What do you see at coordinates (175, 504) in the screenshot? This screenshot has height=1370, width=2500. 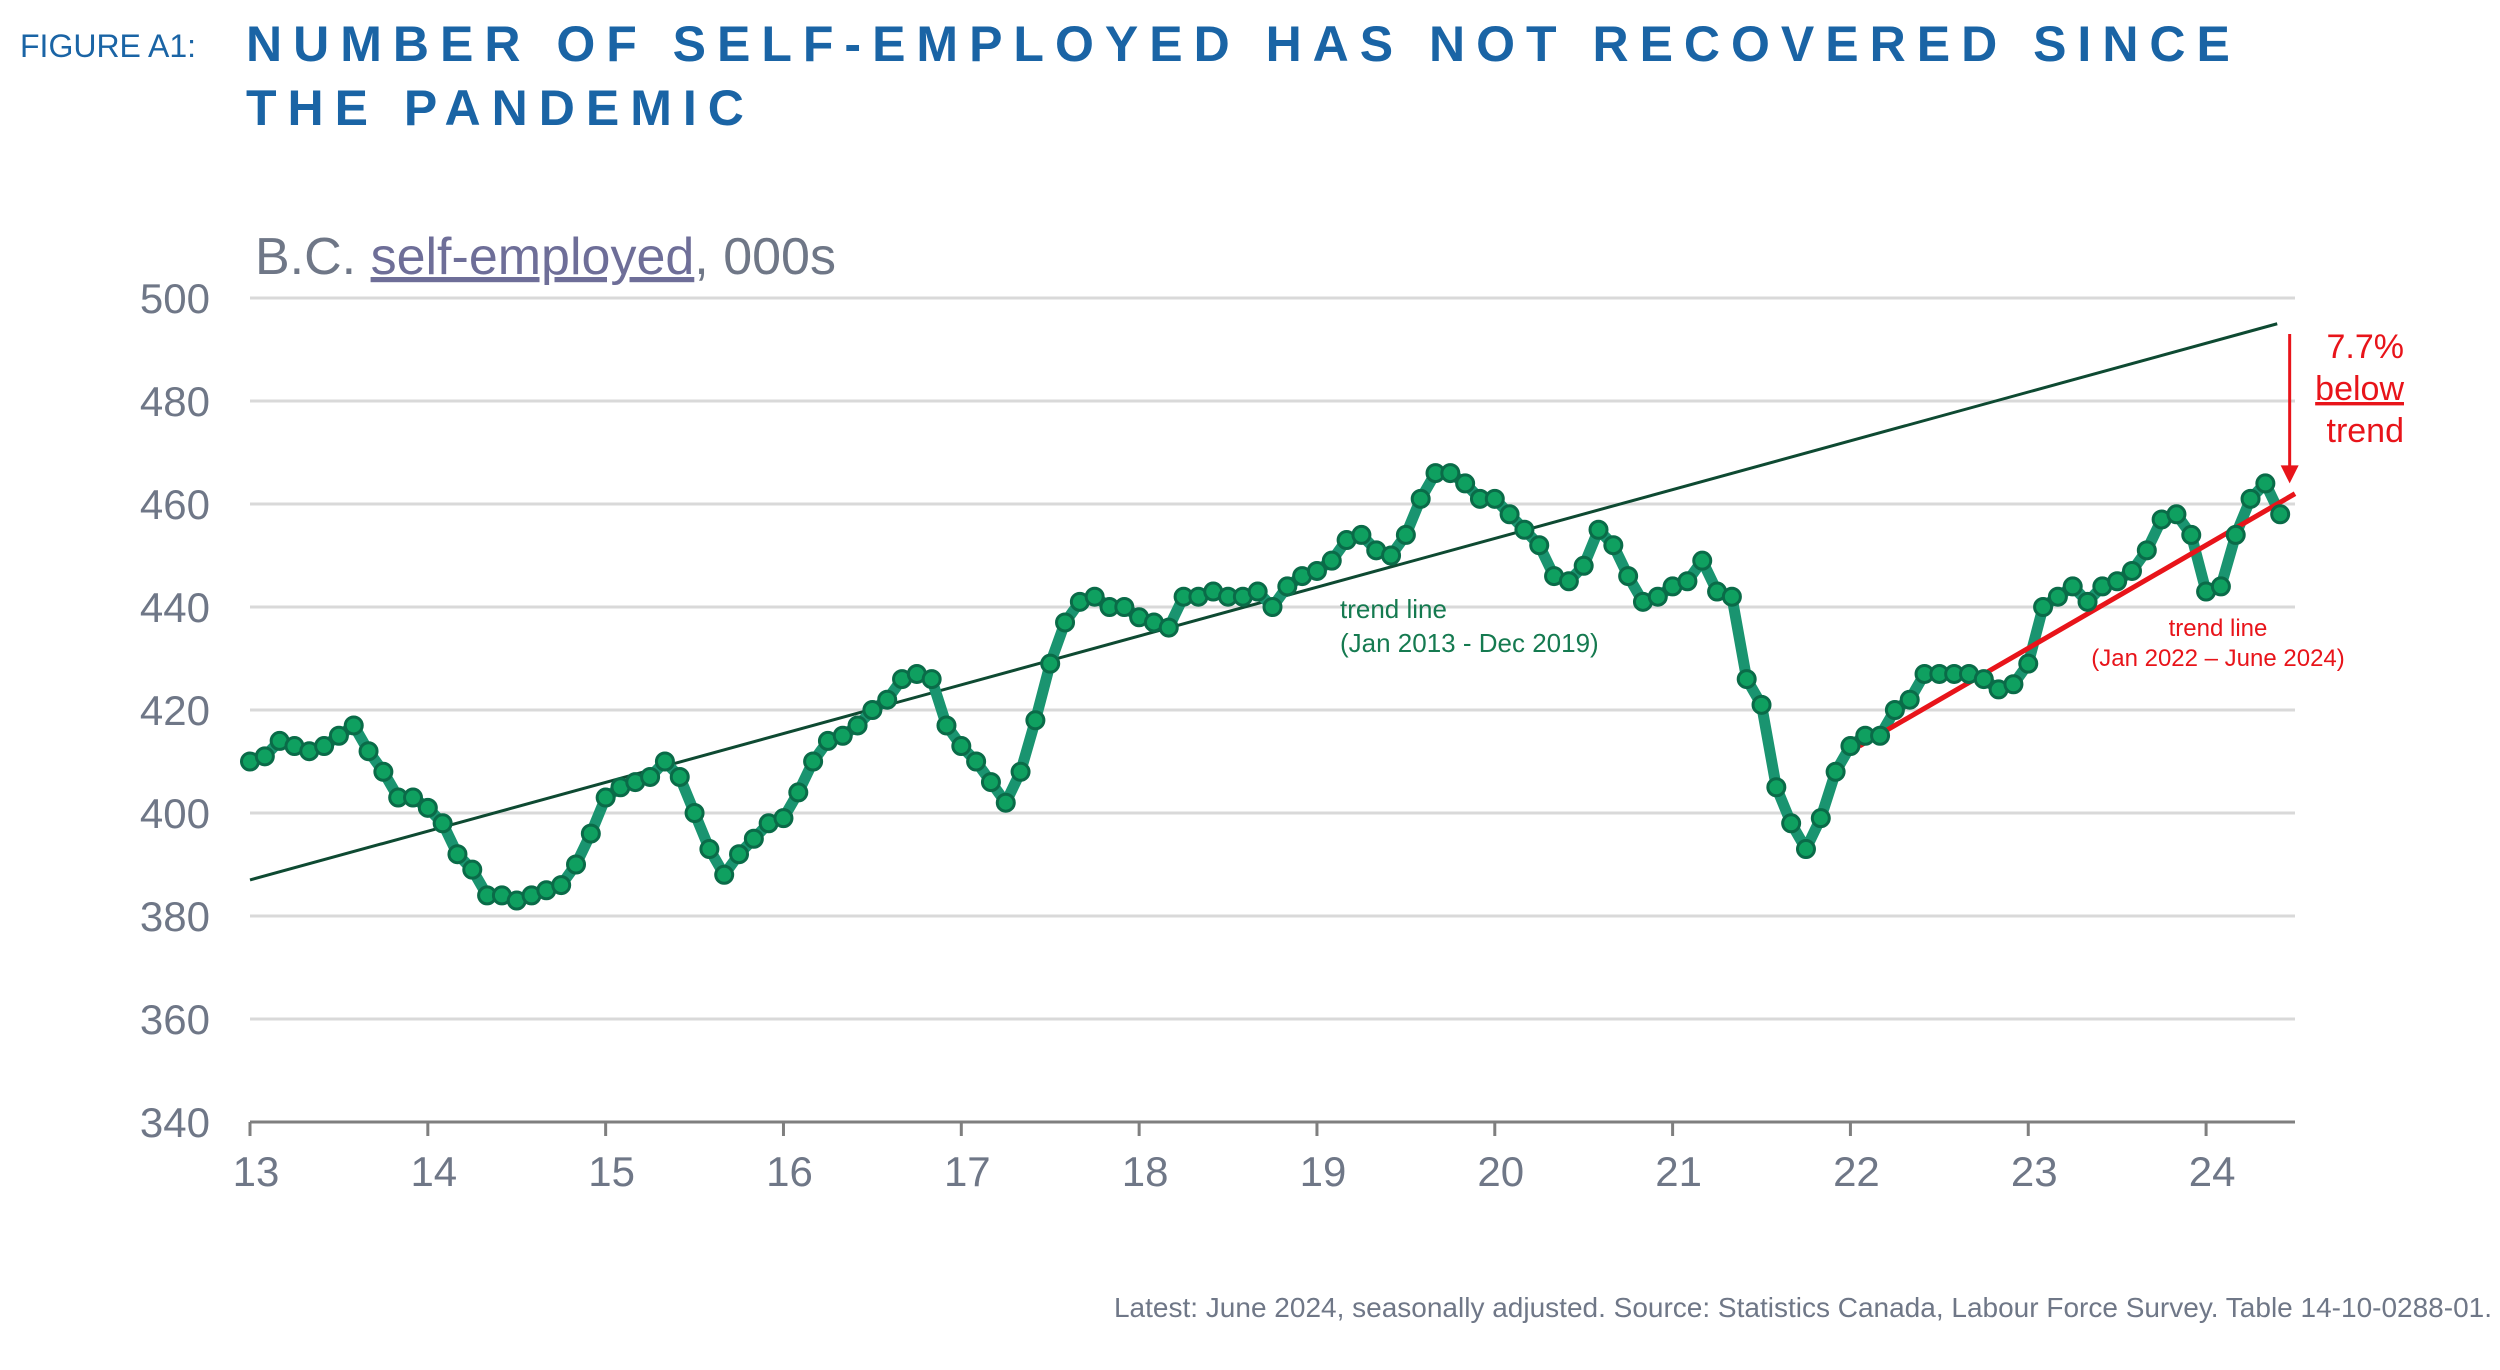 I see `y-tick-label-460: 460` at bounding box center [175, 504].